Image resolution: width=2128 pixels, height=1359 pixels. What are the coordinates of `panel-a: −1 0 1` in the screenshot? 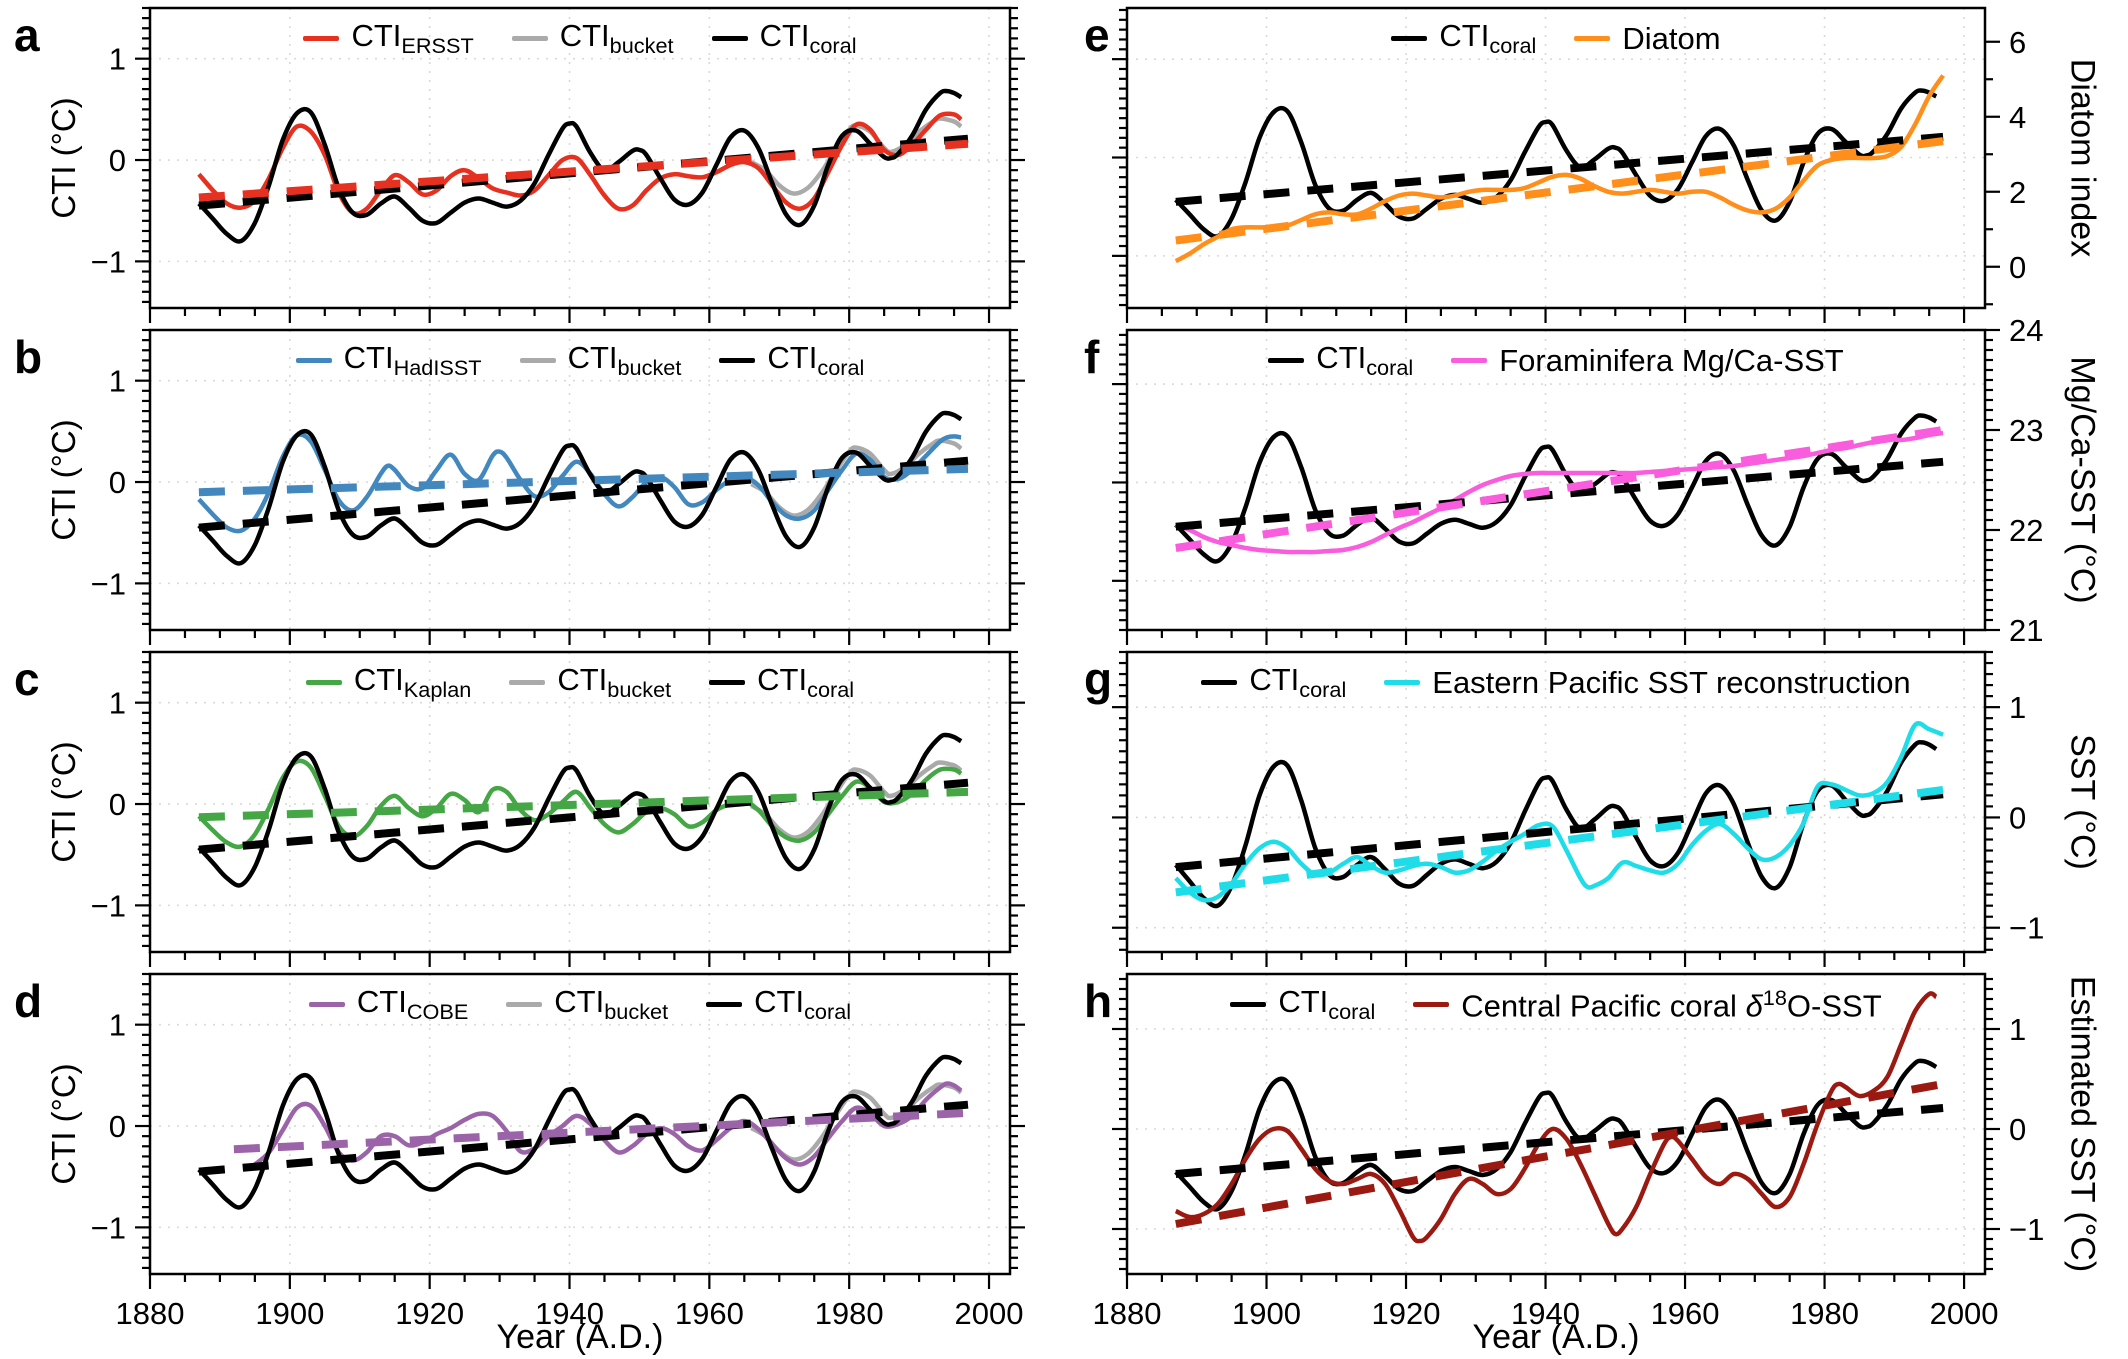 It's located at (558, 164).